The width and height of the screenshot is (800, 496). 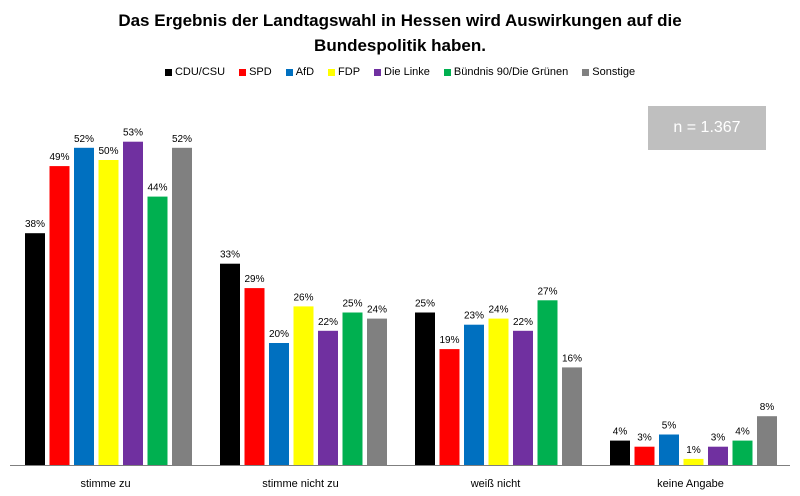 What do you see at coordinates (260, 72) in the screenshot?
I see `legend-label: SPD` at bounding box center [260, 72].